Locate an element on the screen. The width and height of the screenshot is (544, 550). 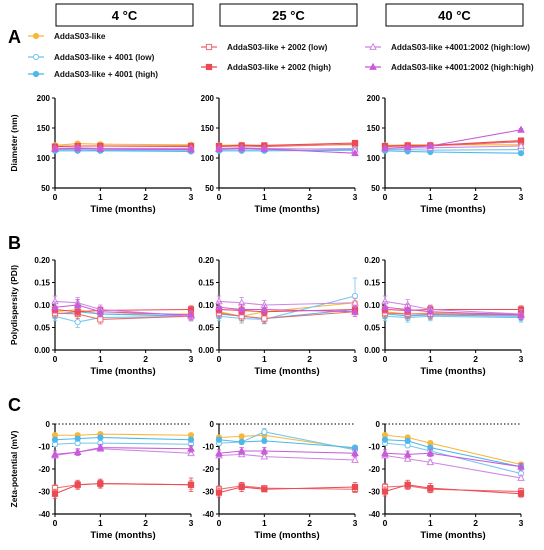
legend-entry: AddaS03-like is located at coordinates (67, 36).